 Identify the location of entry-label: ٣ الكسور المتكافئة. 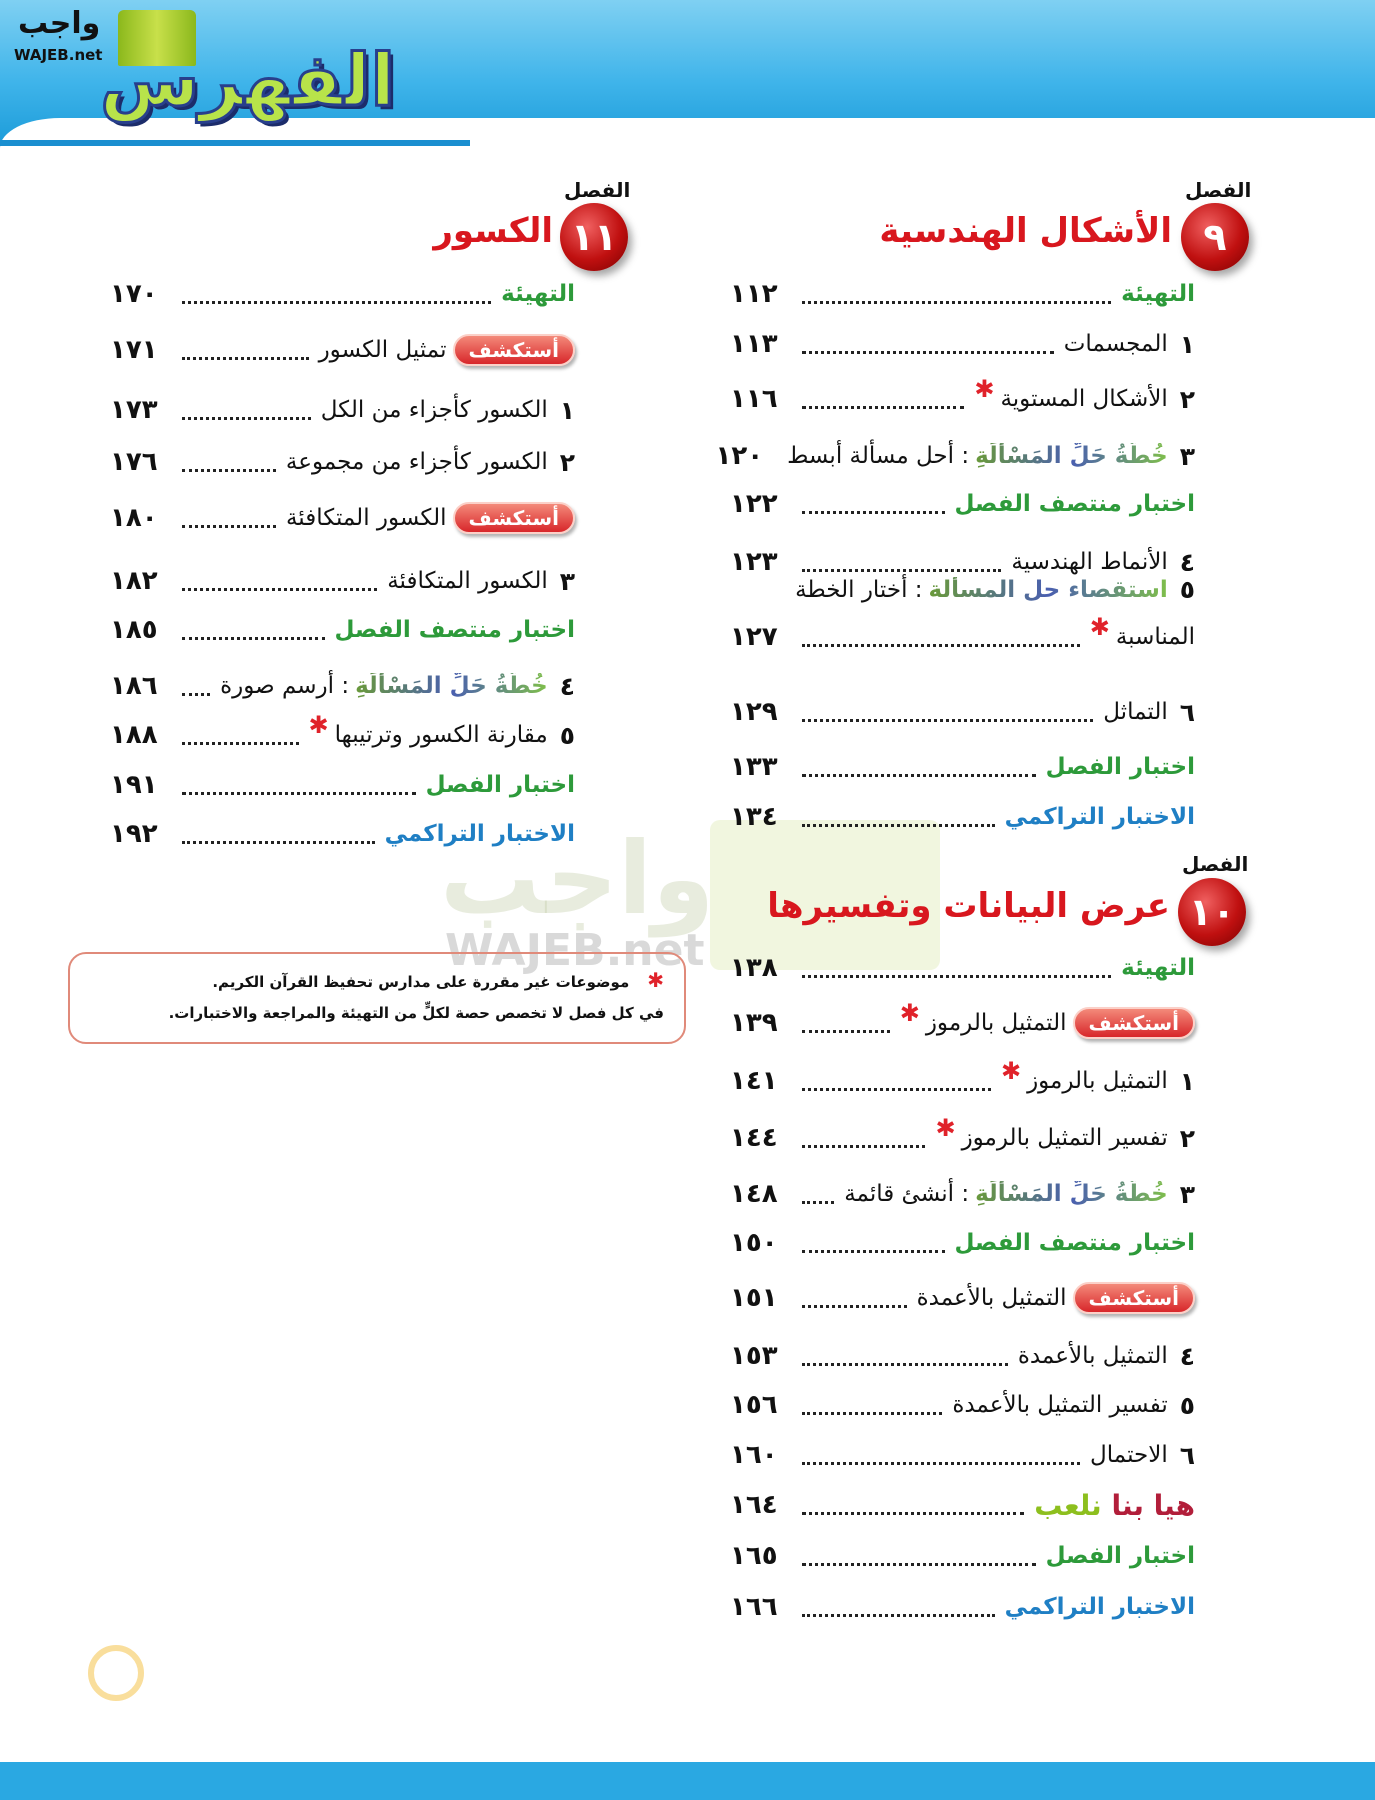
(481, 581).